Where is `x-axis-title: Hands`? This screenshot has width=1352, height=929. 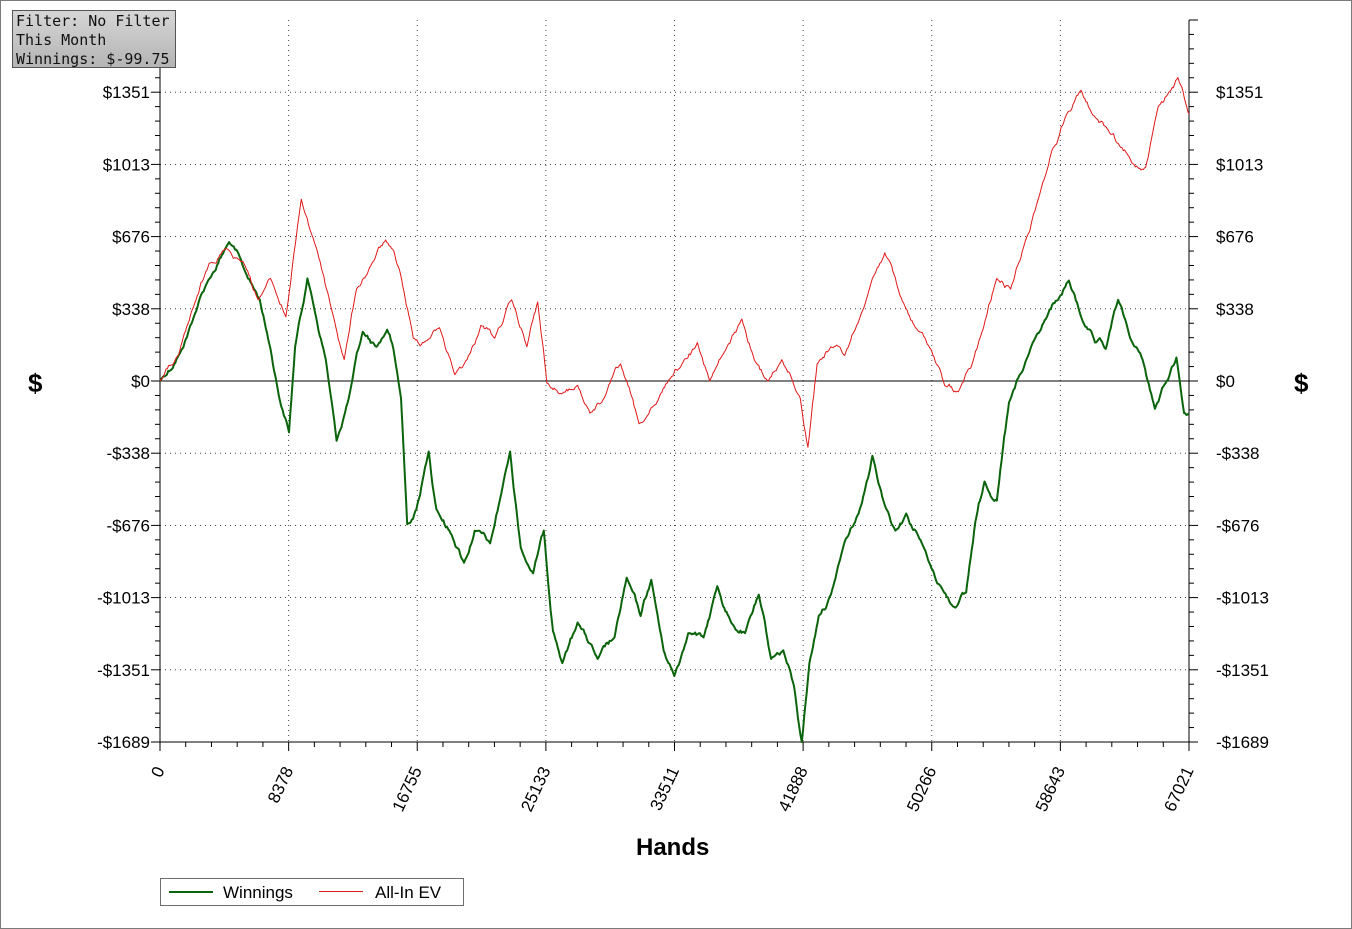
x-axis-title: Hands is located at coordinates (673, 847).